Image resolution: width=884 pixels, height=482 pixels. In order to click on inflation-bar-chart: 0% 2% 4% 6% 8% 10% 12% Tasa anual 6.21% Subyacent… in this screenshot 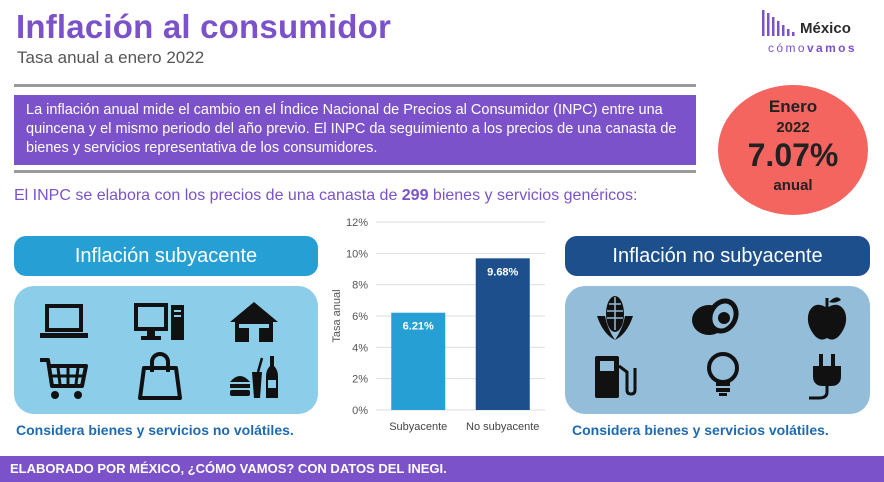, I will do `click(438, 325)`.